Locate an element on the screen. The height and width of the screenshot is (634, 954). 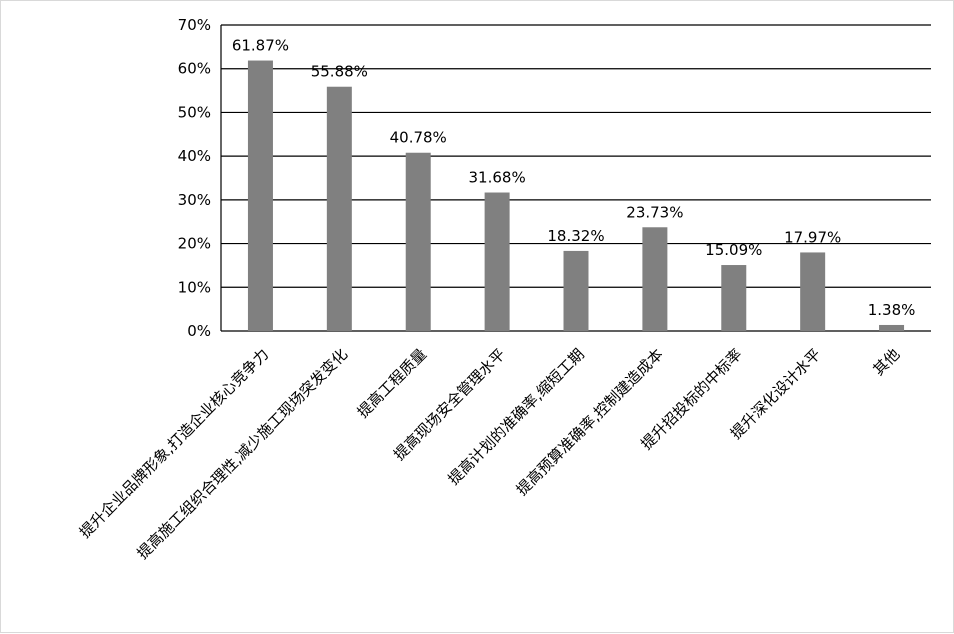
y-tick-label: 0% is located at coordinates (199, 331).